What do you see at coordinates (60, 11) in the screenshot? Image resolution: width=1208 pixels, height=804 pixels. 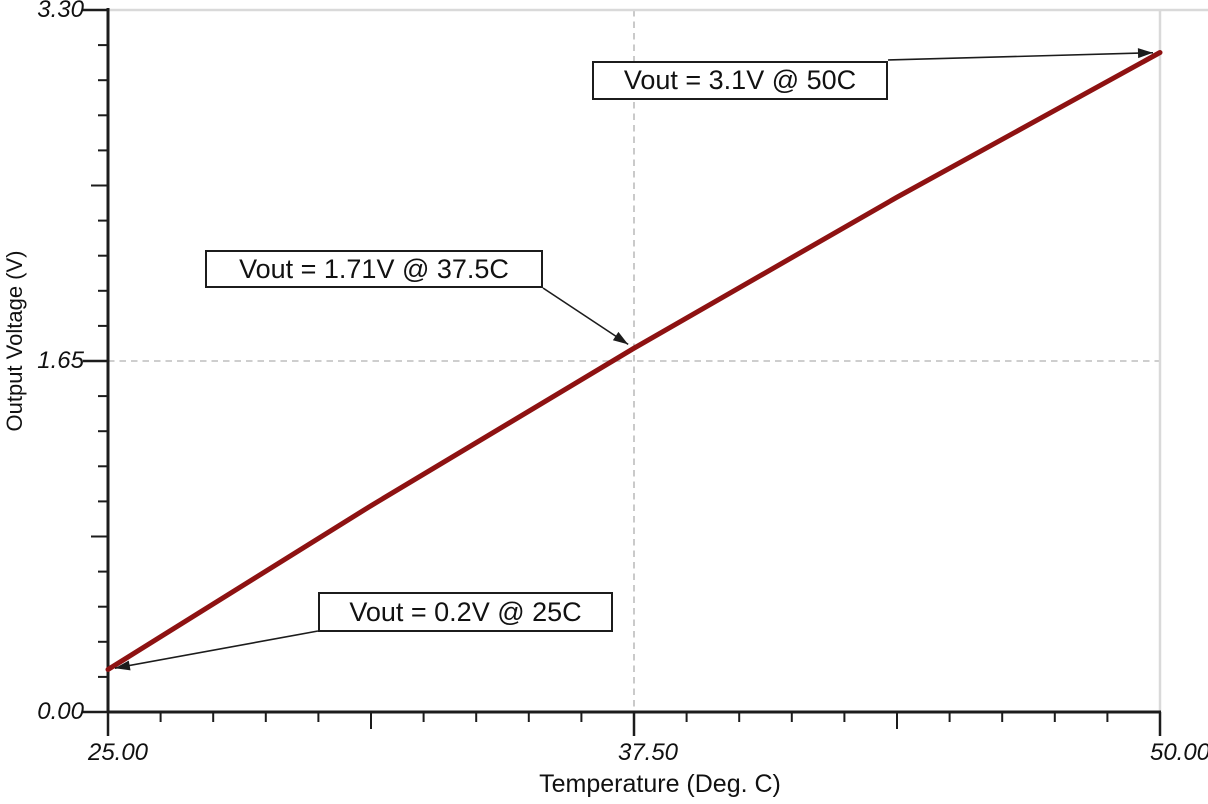 I see `y-tick-label: 3.30` at bounding box center [60, 11].